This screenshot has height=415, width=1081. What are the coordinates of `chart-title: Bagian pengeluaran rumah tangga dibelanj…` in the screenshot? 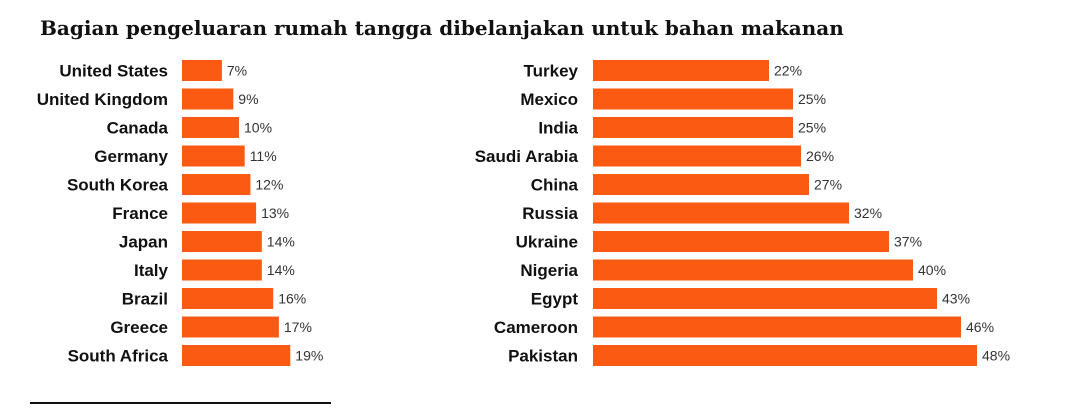 It's located at (442, 28).